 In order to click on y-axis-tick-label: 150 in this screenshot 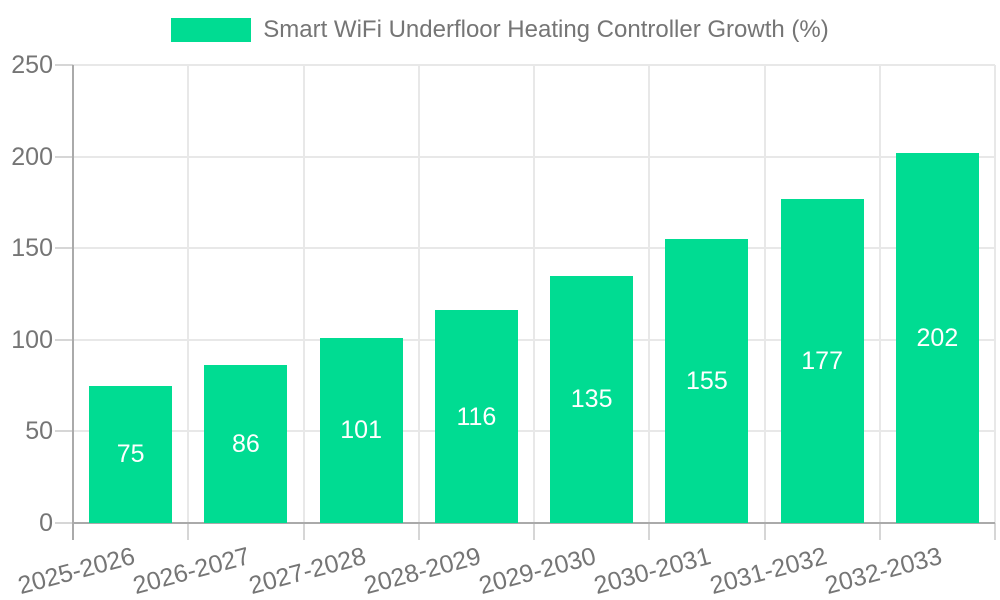, I will do `click(32, 248)`.